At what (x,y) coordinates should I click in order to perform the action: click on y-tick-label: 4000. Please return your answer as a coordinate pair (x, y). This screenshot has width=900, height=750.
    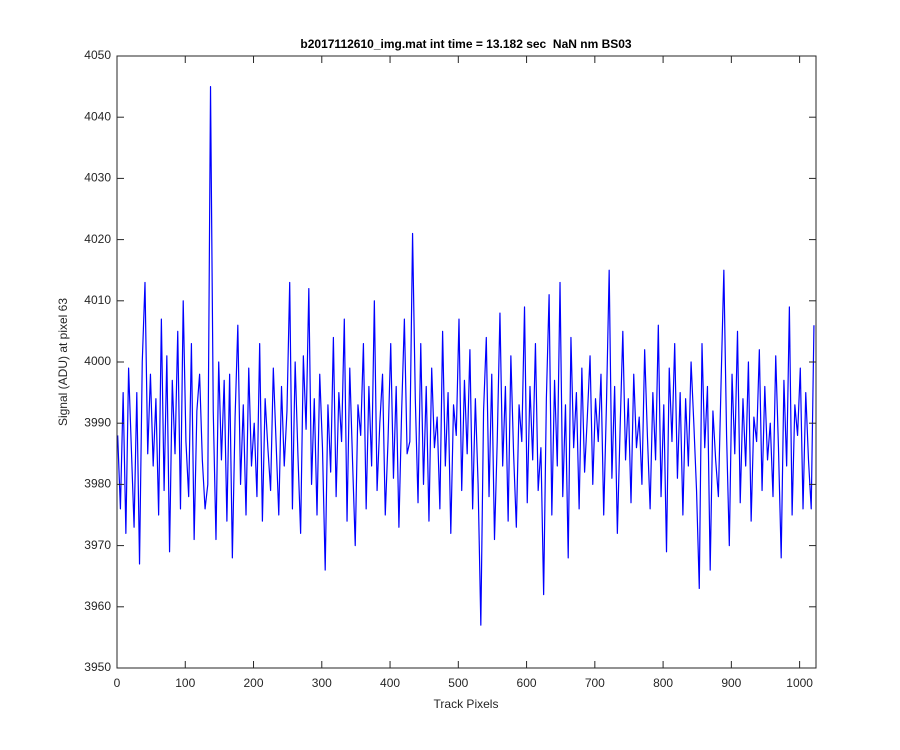
    Looking at the image, I should click on (97, 361).